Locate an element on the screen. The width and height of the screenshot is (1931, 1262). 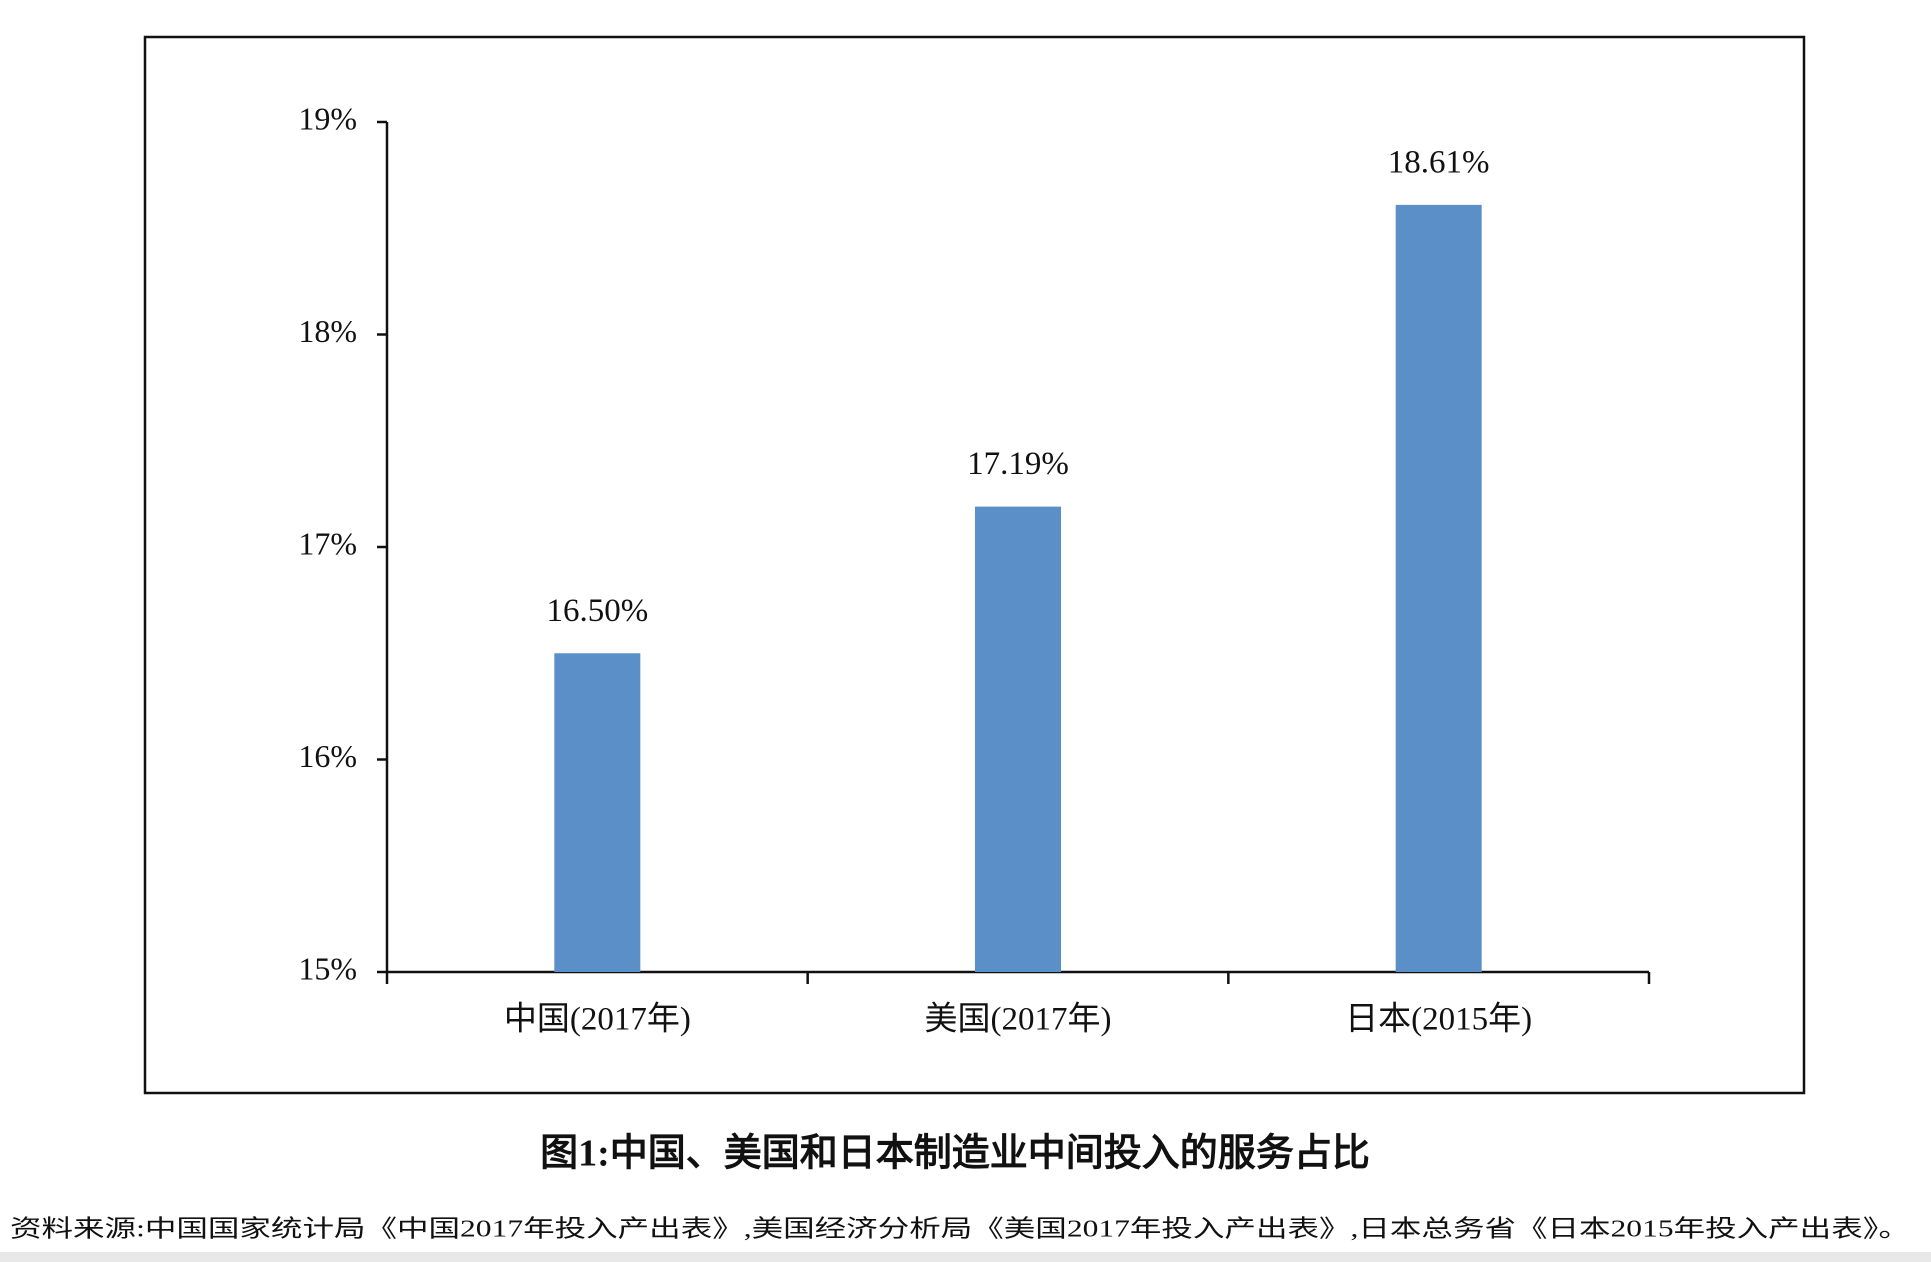
bottom-strip is located at coordinates (965, 1257).